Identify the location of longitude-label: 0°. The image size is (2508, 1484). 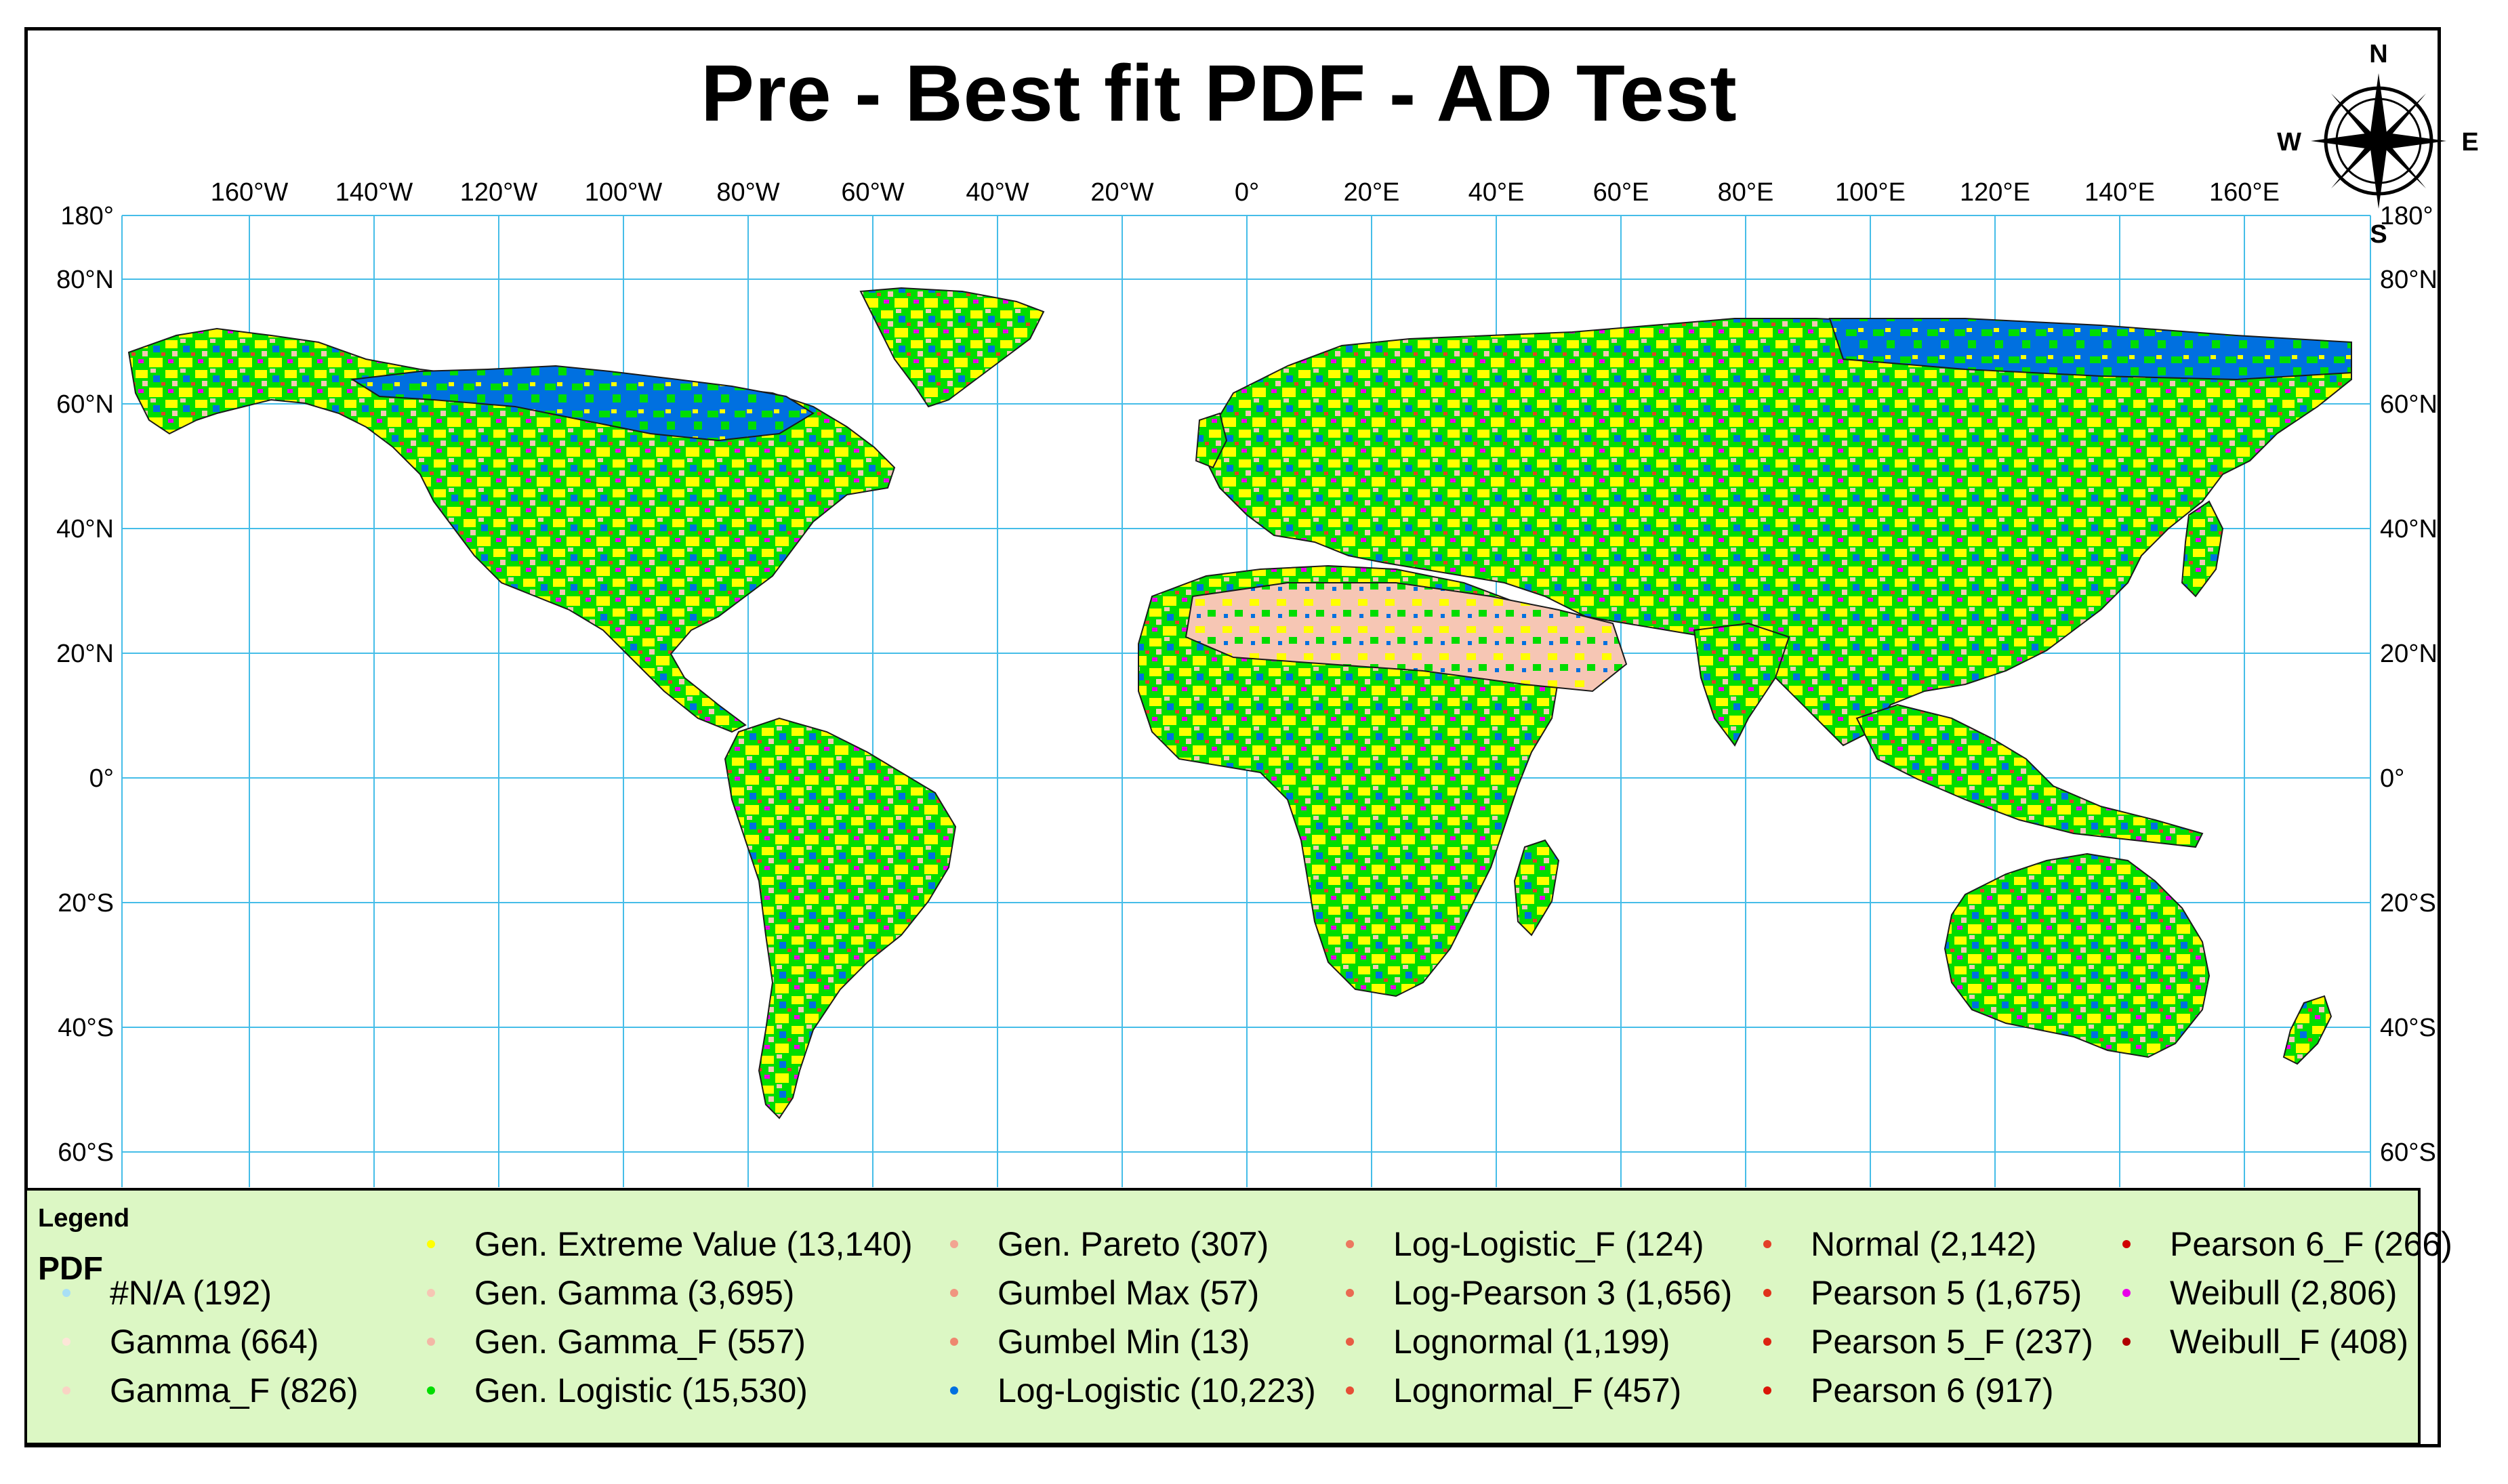
(1247, 192).